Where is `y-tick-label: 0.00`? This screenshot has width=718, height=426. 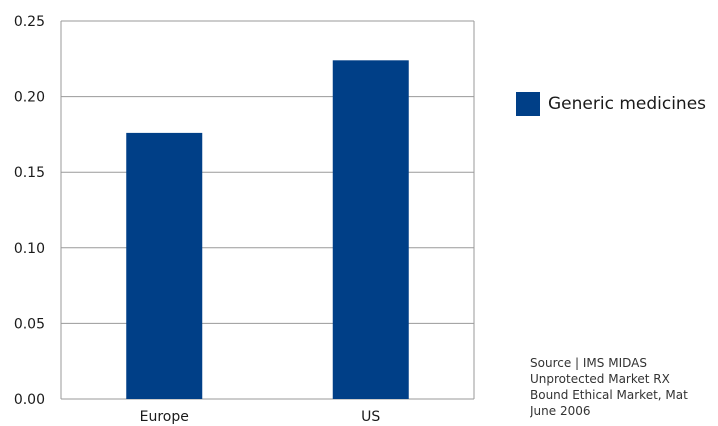 y-tick-label: 0.00 is located at coordinates (29, 400).